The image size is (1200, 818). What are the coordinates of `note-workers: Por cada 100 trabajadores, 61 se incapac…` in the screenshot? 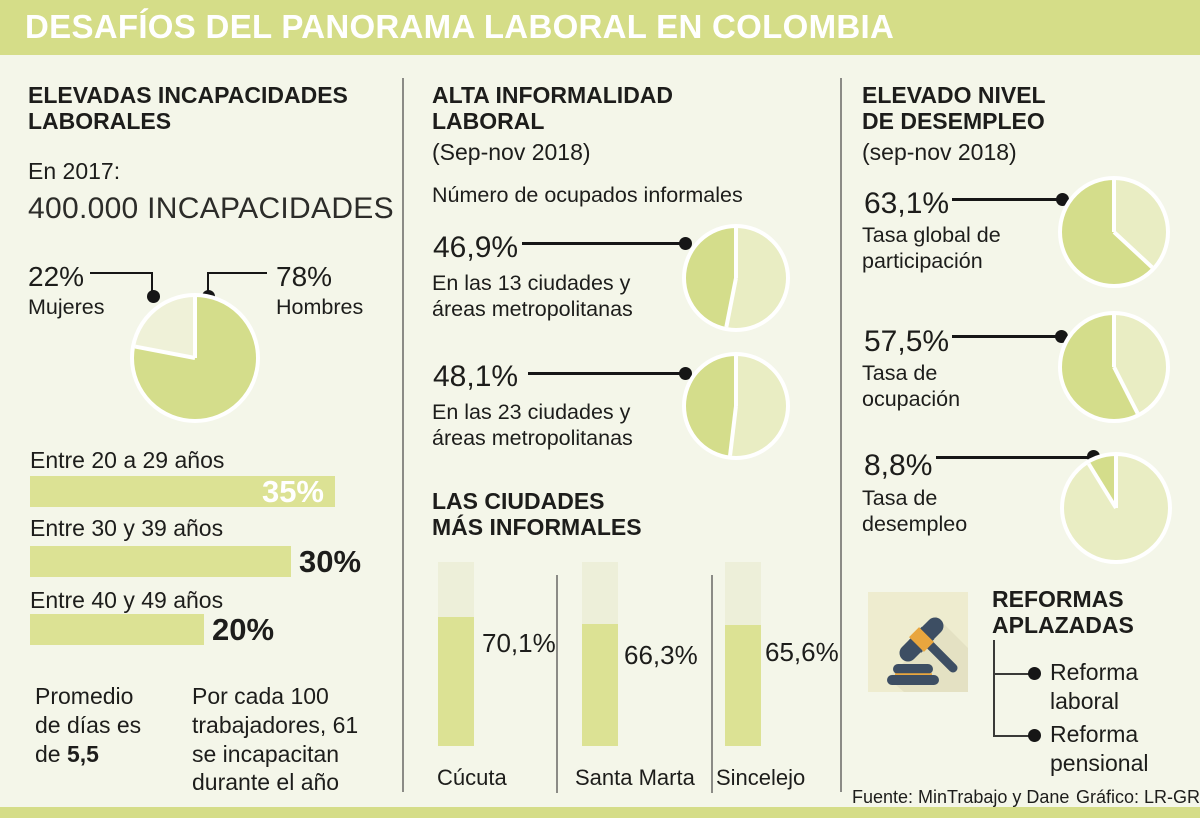 It's located at (275, 739).